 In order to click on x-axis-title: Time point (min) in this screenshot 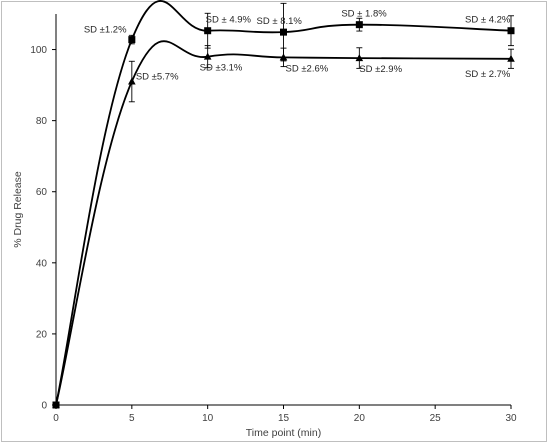, I will do `click(283, 433)`.